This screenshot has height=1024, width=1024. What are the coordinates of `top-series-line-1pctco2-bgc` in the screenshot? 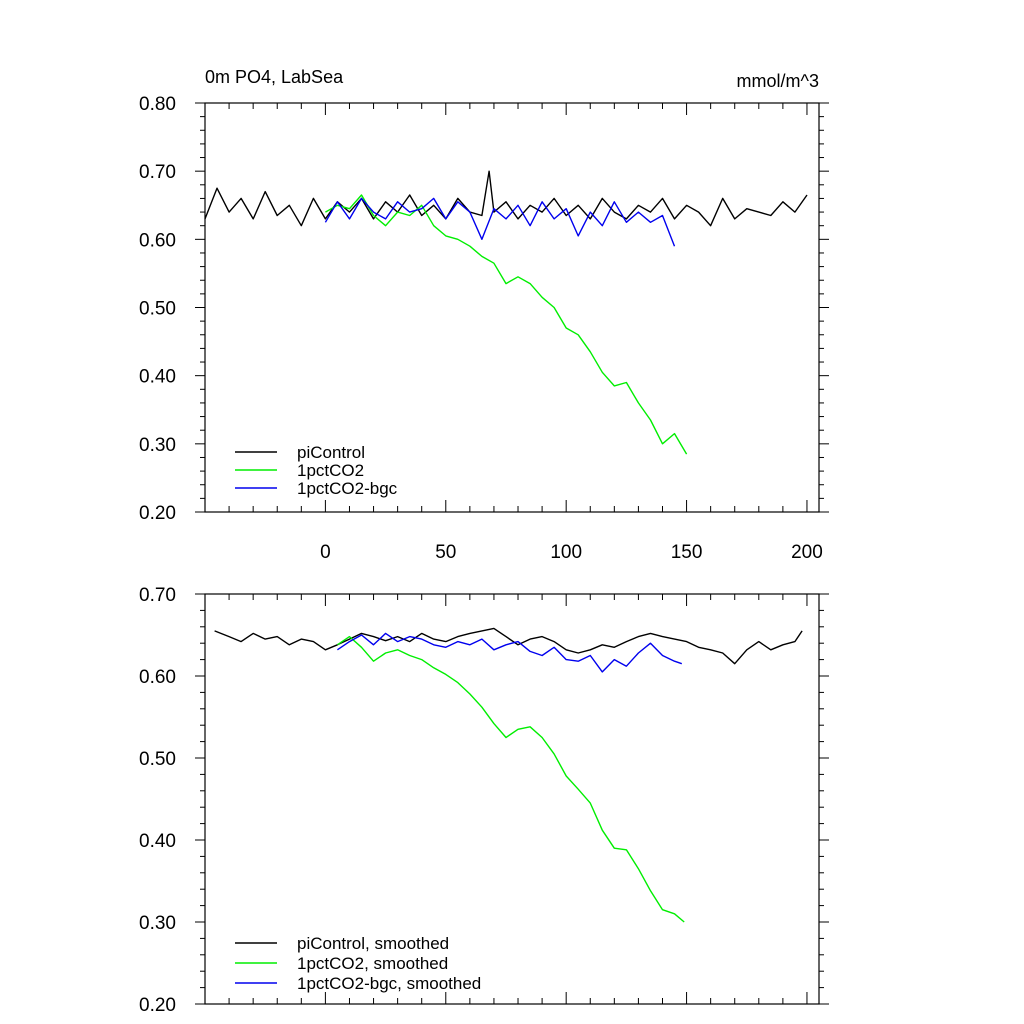 It's located at (500, 222).